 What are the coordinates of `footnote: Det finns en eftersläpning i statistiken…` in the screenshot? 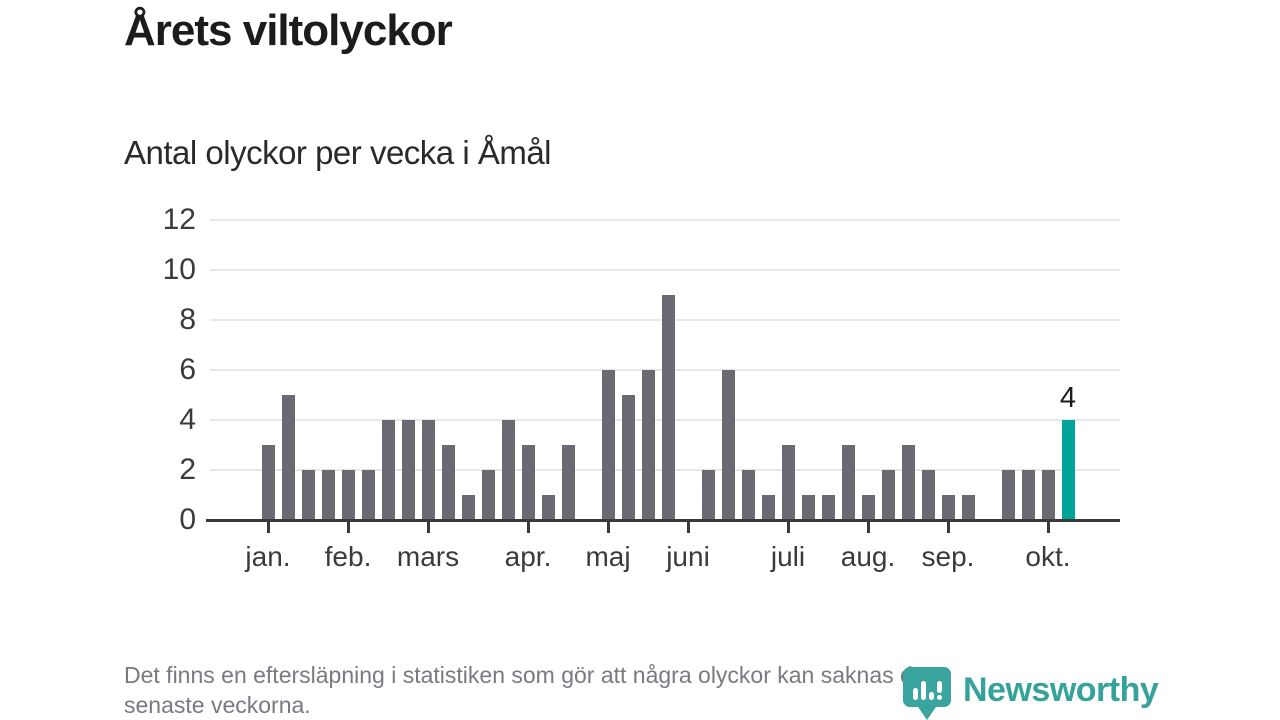 It's located at (525, 690).